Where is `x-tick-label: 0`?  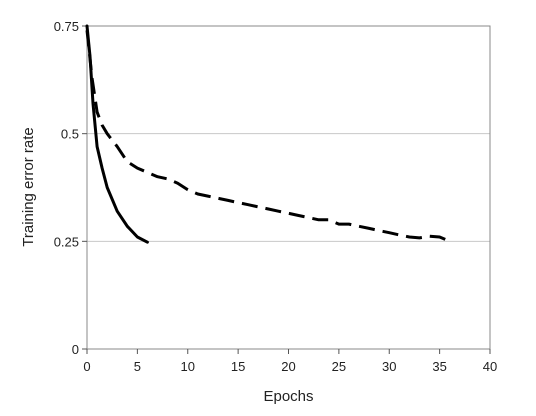
x-tick-label: 0 is located at coordinates (86, 366).